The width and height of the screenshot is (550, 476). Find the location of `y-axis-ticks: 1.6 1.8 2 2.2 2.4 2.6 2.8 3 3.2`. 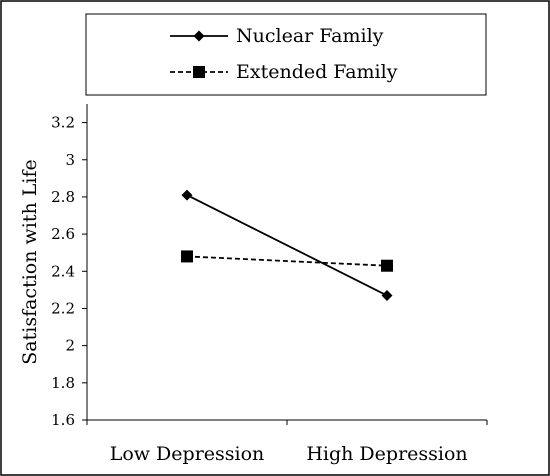

y-axis-ticks: 1.6 1.8 2 2.2 2.4 2.6 2.8 3 3.2 is located at coordinates (69, 271).